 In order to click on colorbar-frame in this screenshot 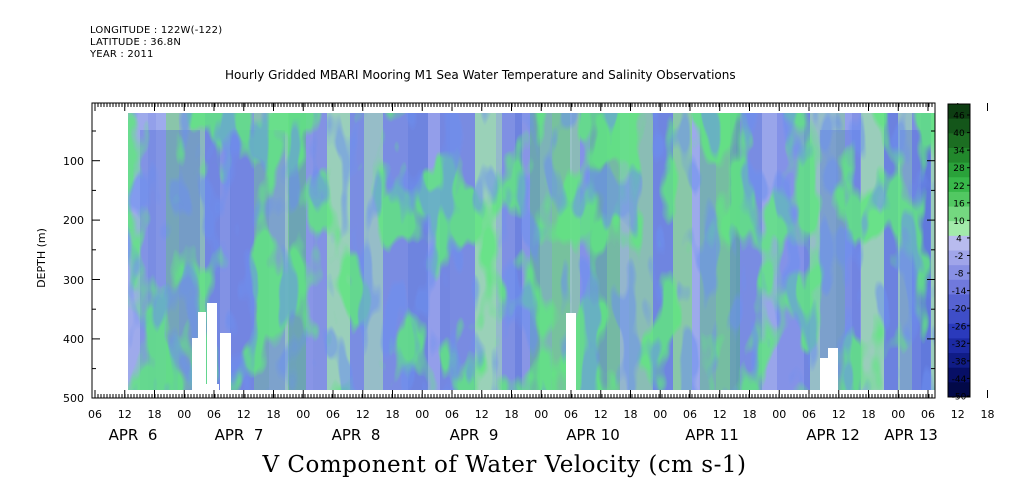, I will do `click(959, 250)`.